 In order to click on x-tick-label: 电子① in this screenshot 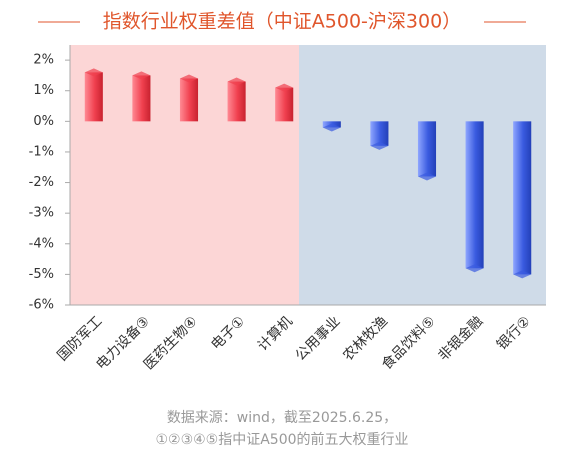, I will do `click(228, 333)`.